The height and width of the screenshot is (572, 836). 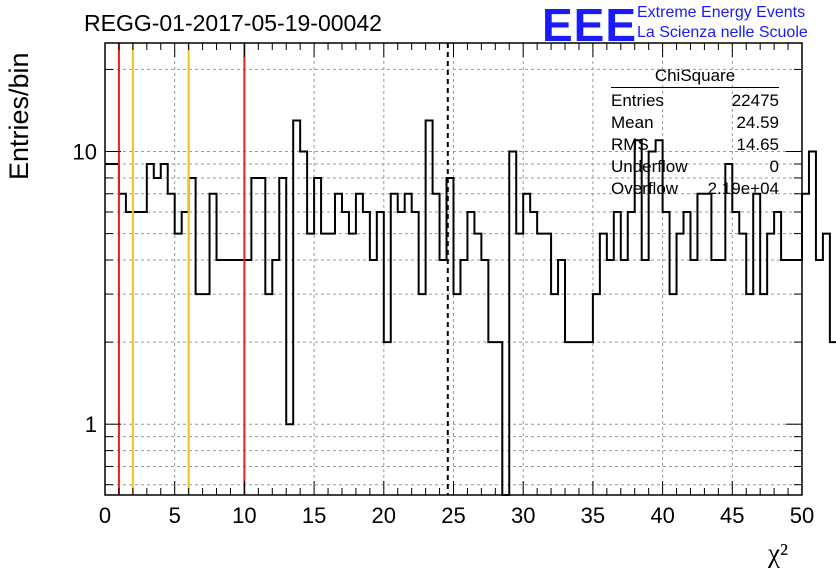 I want to click on histogram-title: REGG-01-2017-05-19-00042, so click(x=233, y=23).